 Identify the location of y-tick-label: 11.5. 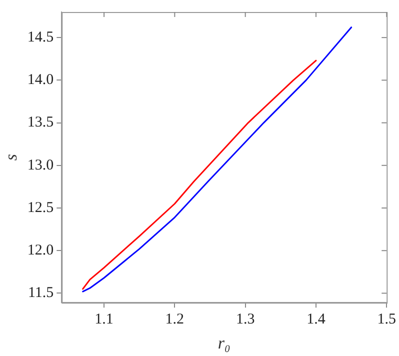
(41, 293).